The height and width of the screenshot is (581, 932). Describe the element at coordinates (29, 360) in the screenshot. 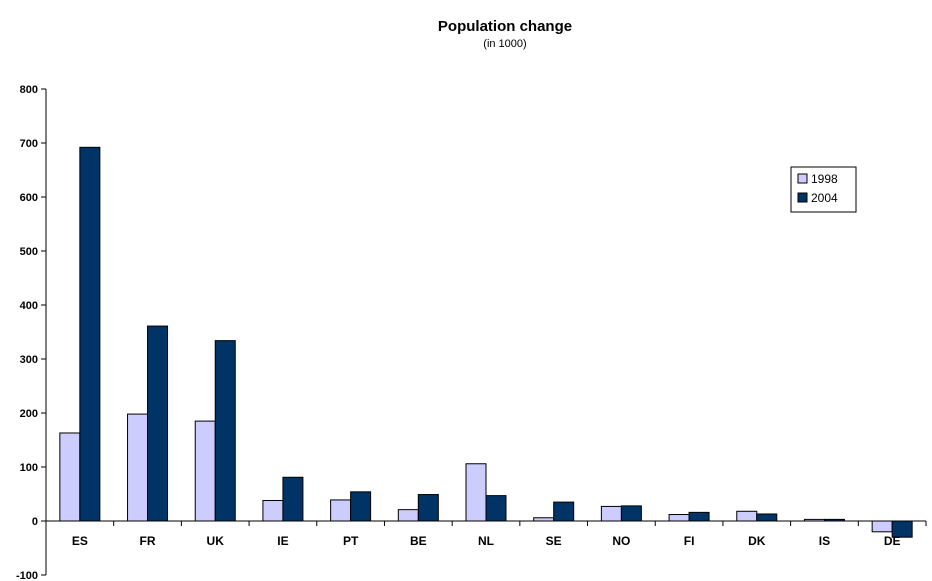

I see `y-tick-label: 300` at that location.